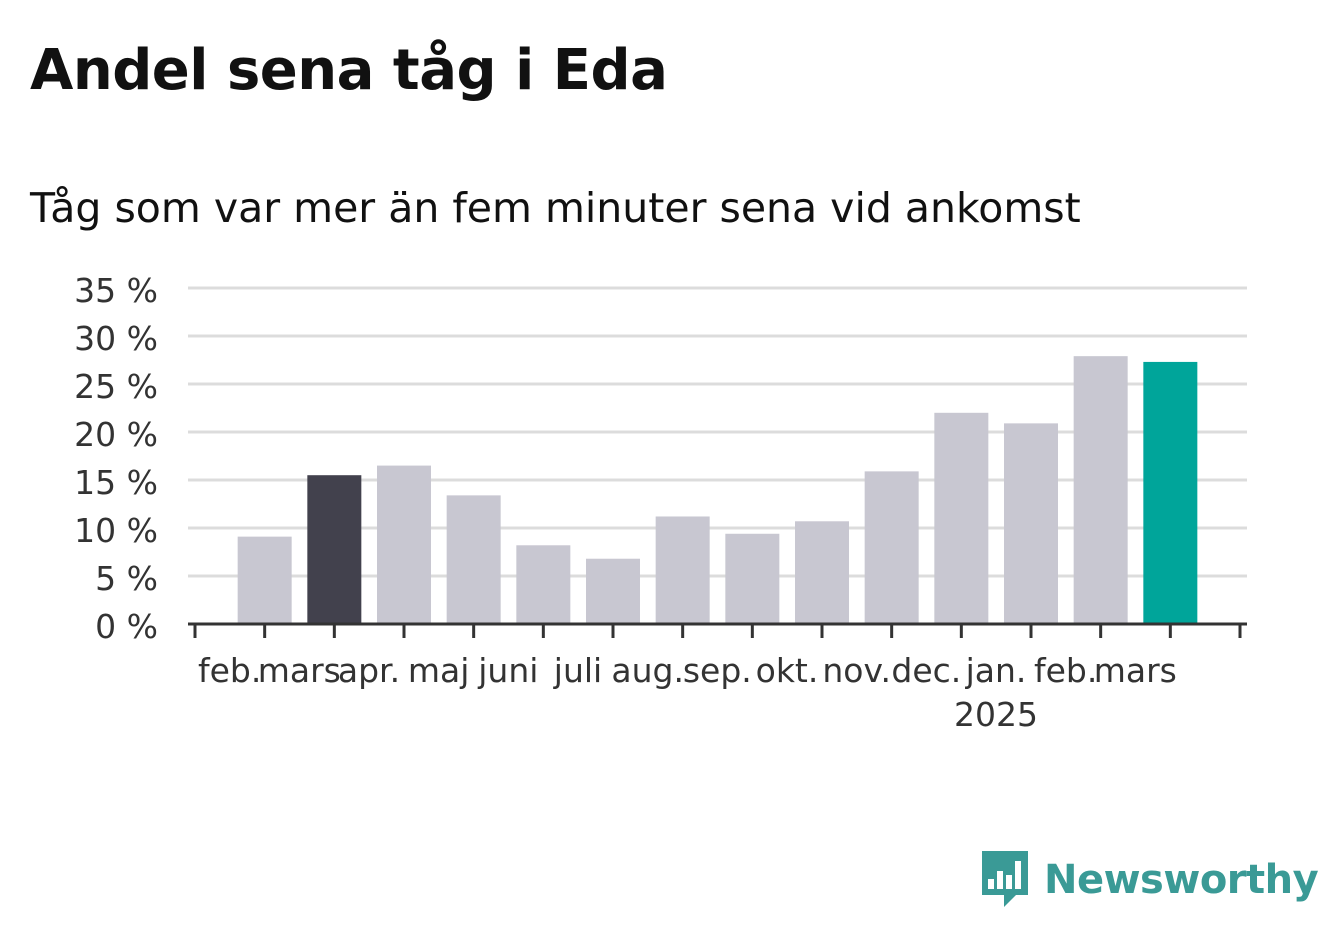 The image size is (1322, 939). I want to click on y-tick-label: 10 %, so click(116, 530).